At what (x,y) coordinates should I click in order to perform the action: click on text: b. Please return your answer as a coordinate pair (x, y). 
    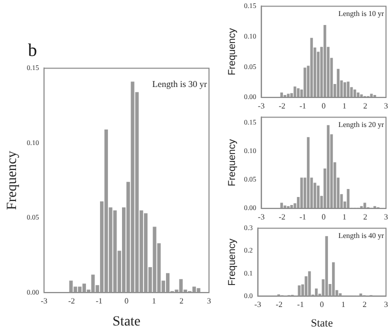
    Looking at the image, I should click on (32, 50).